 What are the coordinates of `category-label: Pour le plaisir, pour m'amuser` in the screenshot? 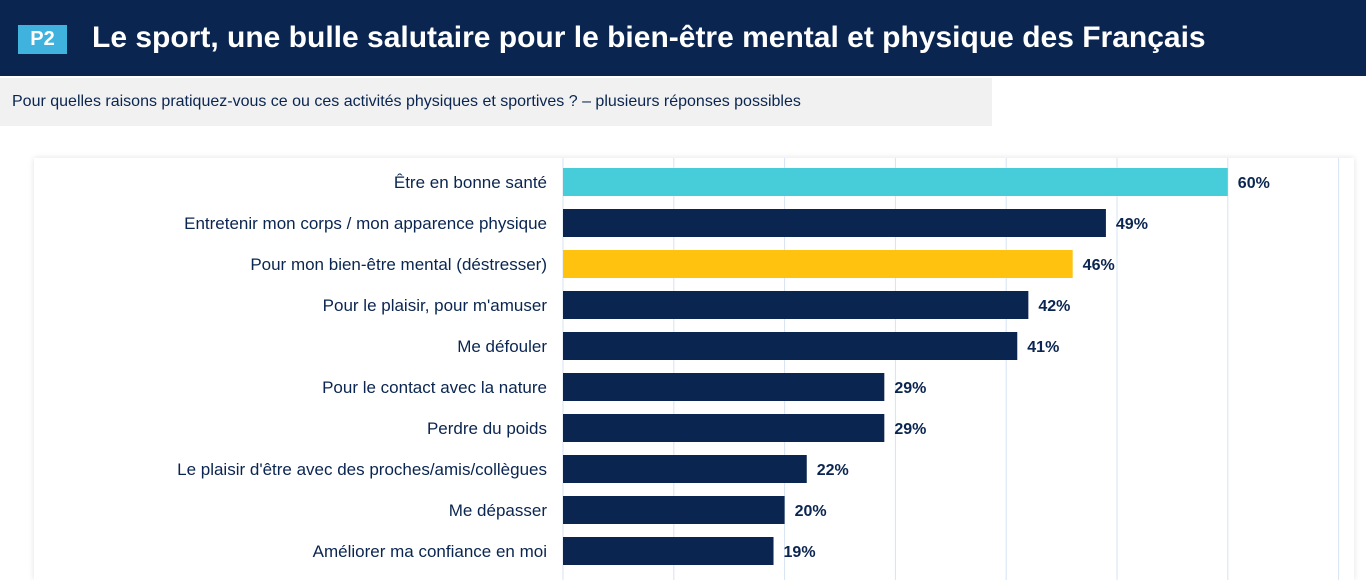 It's located at (435, 305).